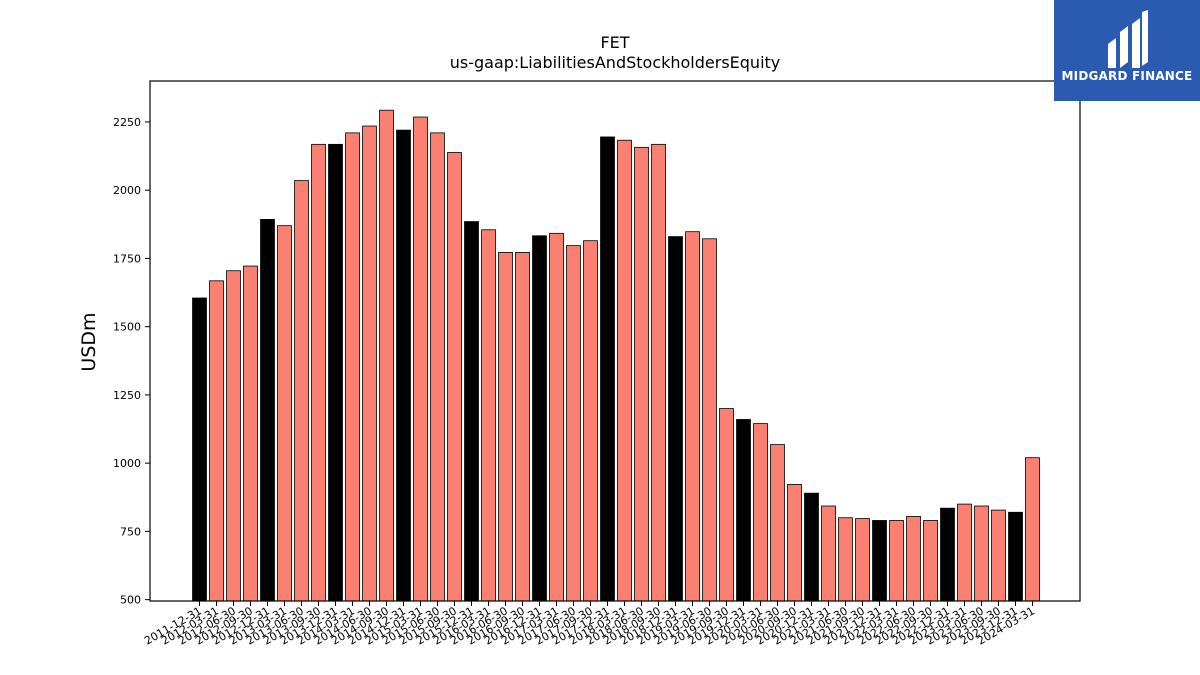 The height and width of the screenshot is (675, 1200). I want to click on y-tick-label: 1000, so click(127, 463).